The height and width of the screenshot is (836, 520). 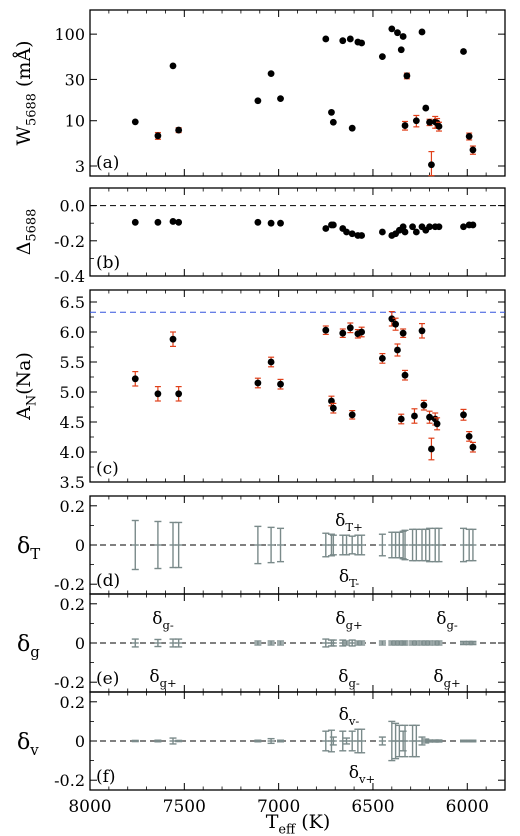 What do you see at coordinates (72, 362) in the screenshot?
I see `y-tick-label: 5.5` at bounding box center [72, 362].